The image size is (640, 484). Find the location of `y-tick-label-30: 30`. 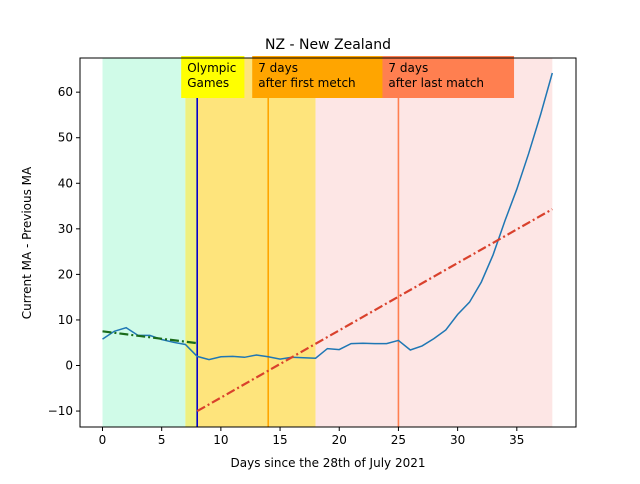

y-tick-label-30: 30 is located at coordinates (65, 229).